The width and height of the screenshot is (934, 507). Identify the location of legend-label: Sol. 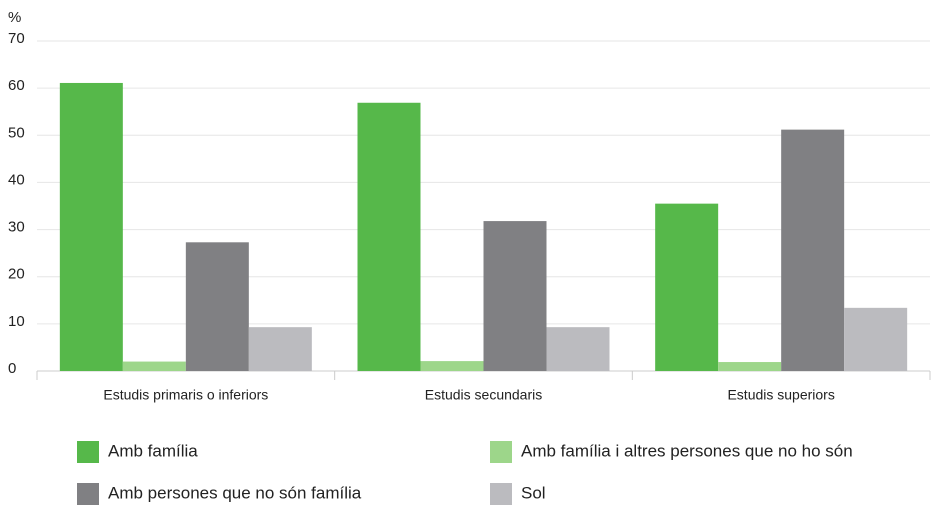
(533, 492).